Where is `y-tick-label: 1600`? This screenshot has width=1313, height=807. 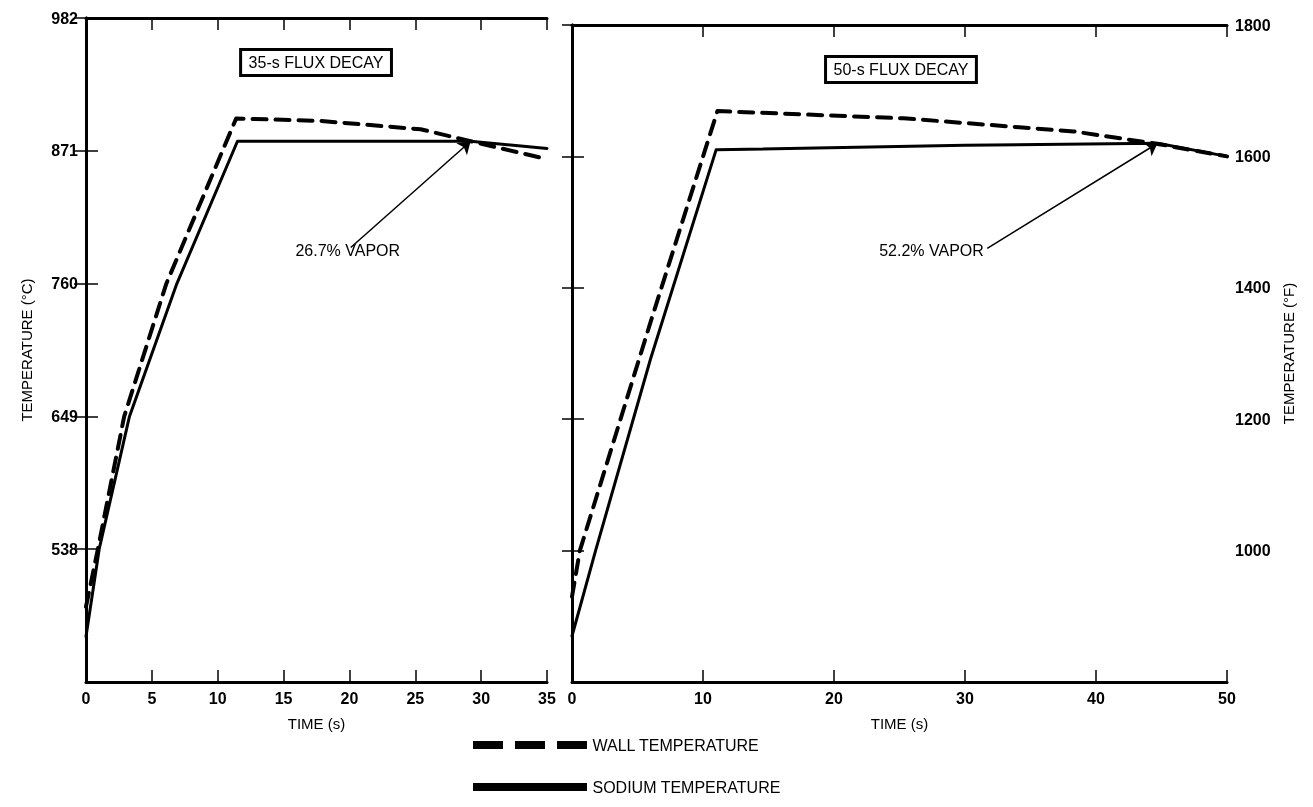 y-tick-label: 1600 is located at coordinates (1253, 156).